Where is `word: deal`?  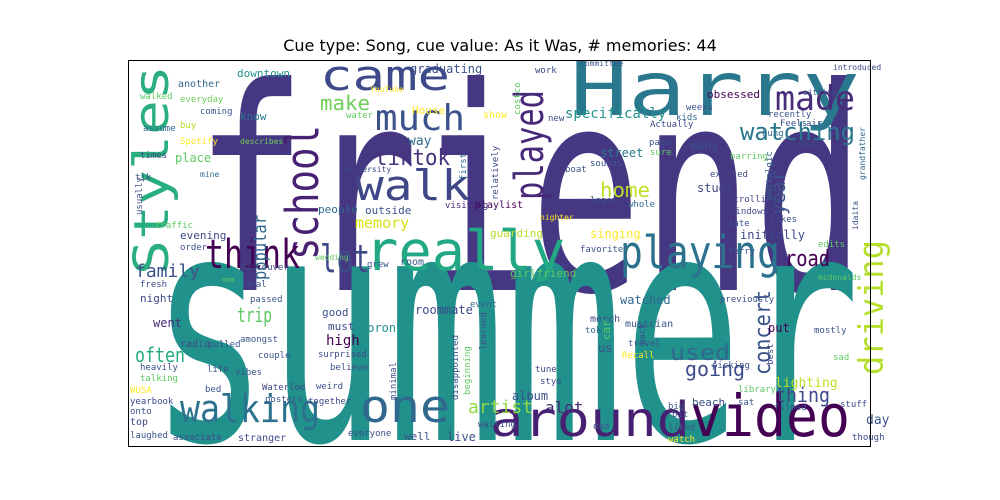 word: deal is located at coordinates (256, 285).